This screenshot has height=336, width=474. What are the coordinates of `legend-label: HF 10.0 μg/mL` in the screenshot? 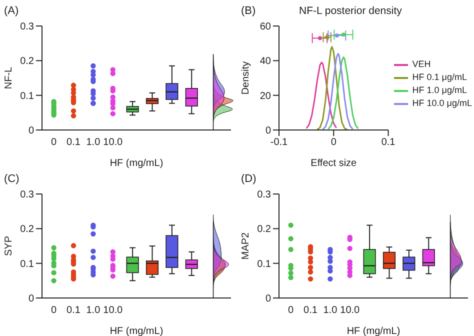 It's located at (442, 103).